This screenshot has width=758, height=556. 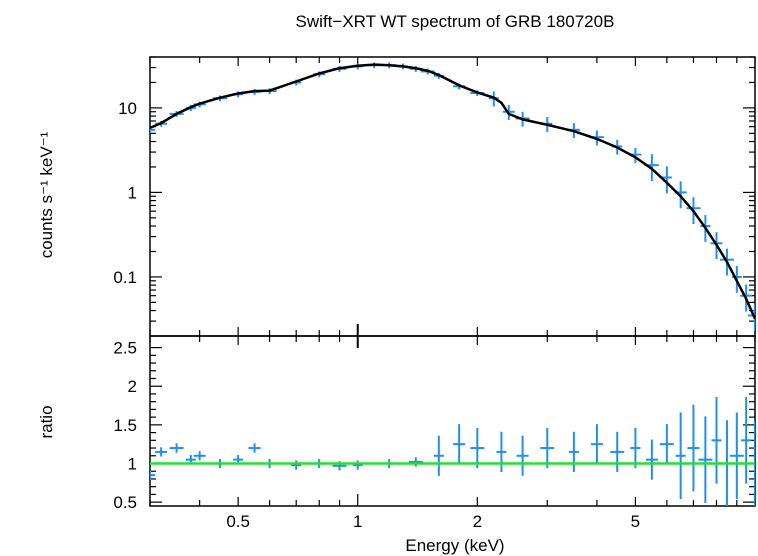 What do you see at coordinates (46, 421) in the screenshot?
I see `y-axis-label-ratio: ratio` at bounding box center [46, 421].